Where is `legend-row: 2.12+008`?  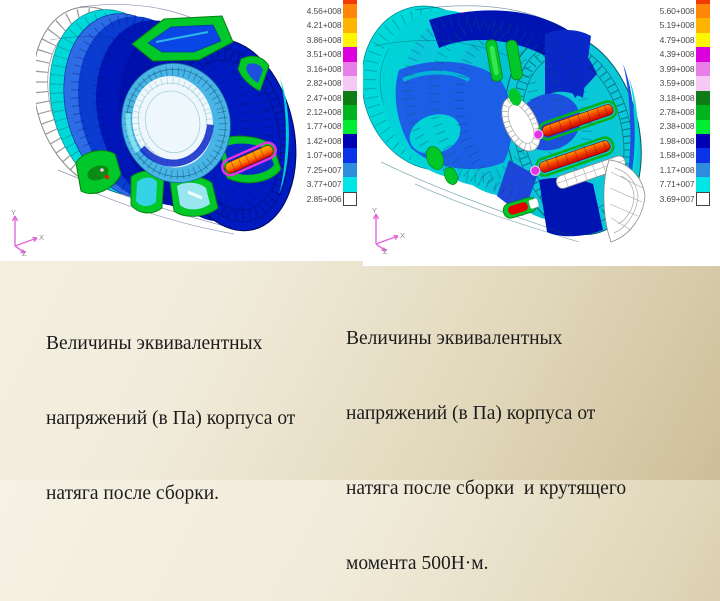
legend-row: 2.12+008 is located at coordinates (331, 112).